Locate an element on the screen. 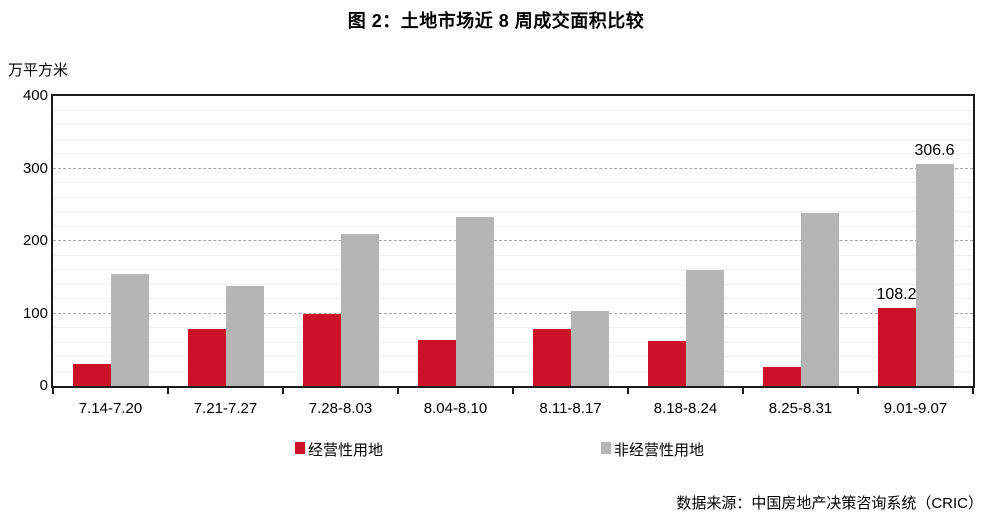 The height and width of the screenshot is (517, 992). legend-marker-gray-square is located at coordinates (606, 448).